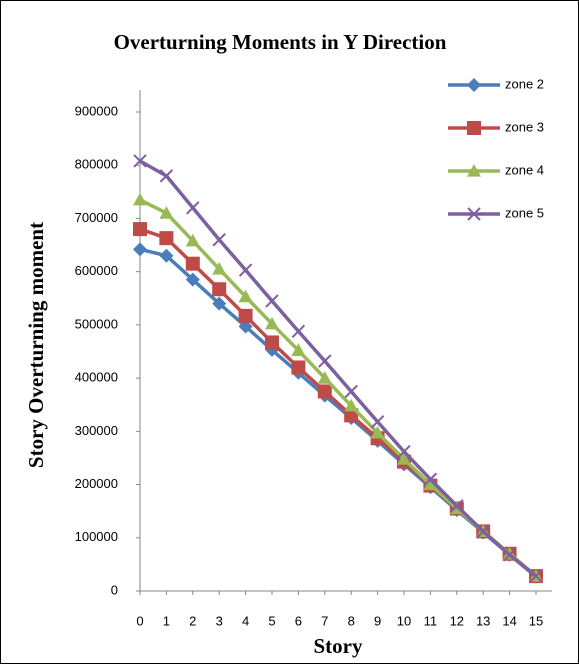  Describe the element at coordinates (457, 620) in the screenshot. I see `x-tick-label: 12` at that location.